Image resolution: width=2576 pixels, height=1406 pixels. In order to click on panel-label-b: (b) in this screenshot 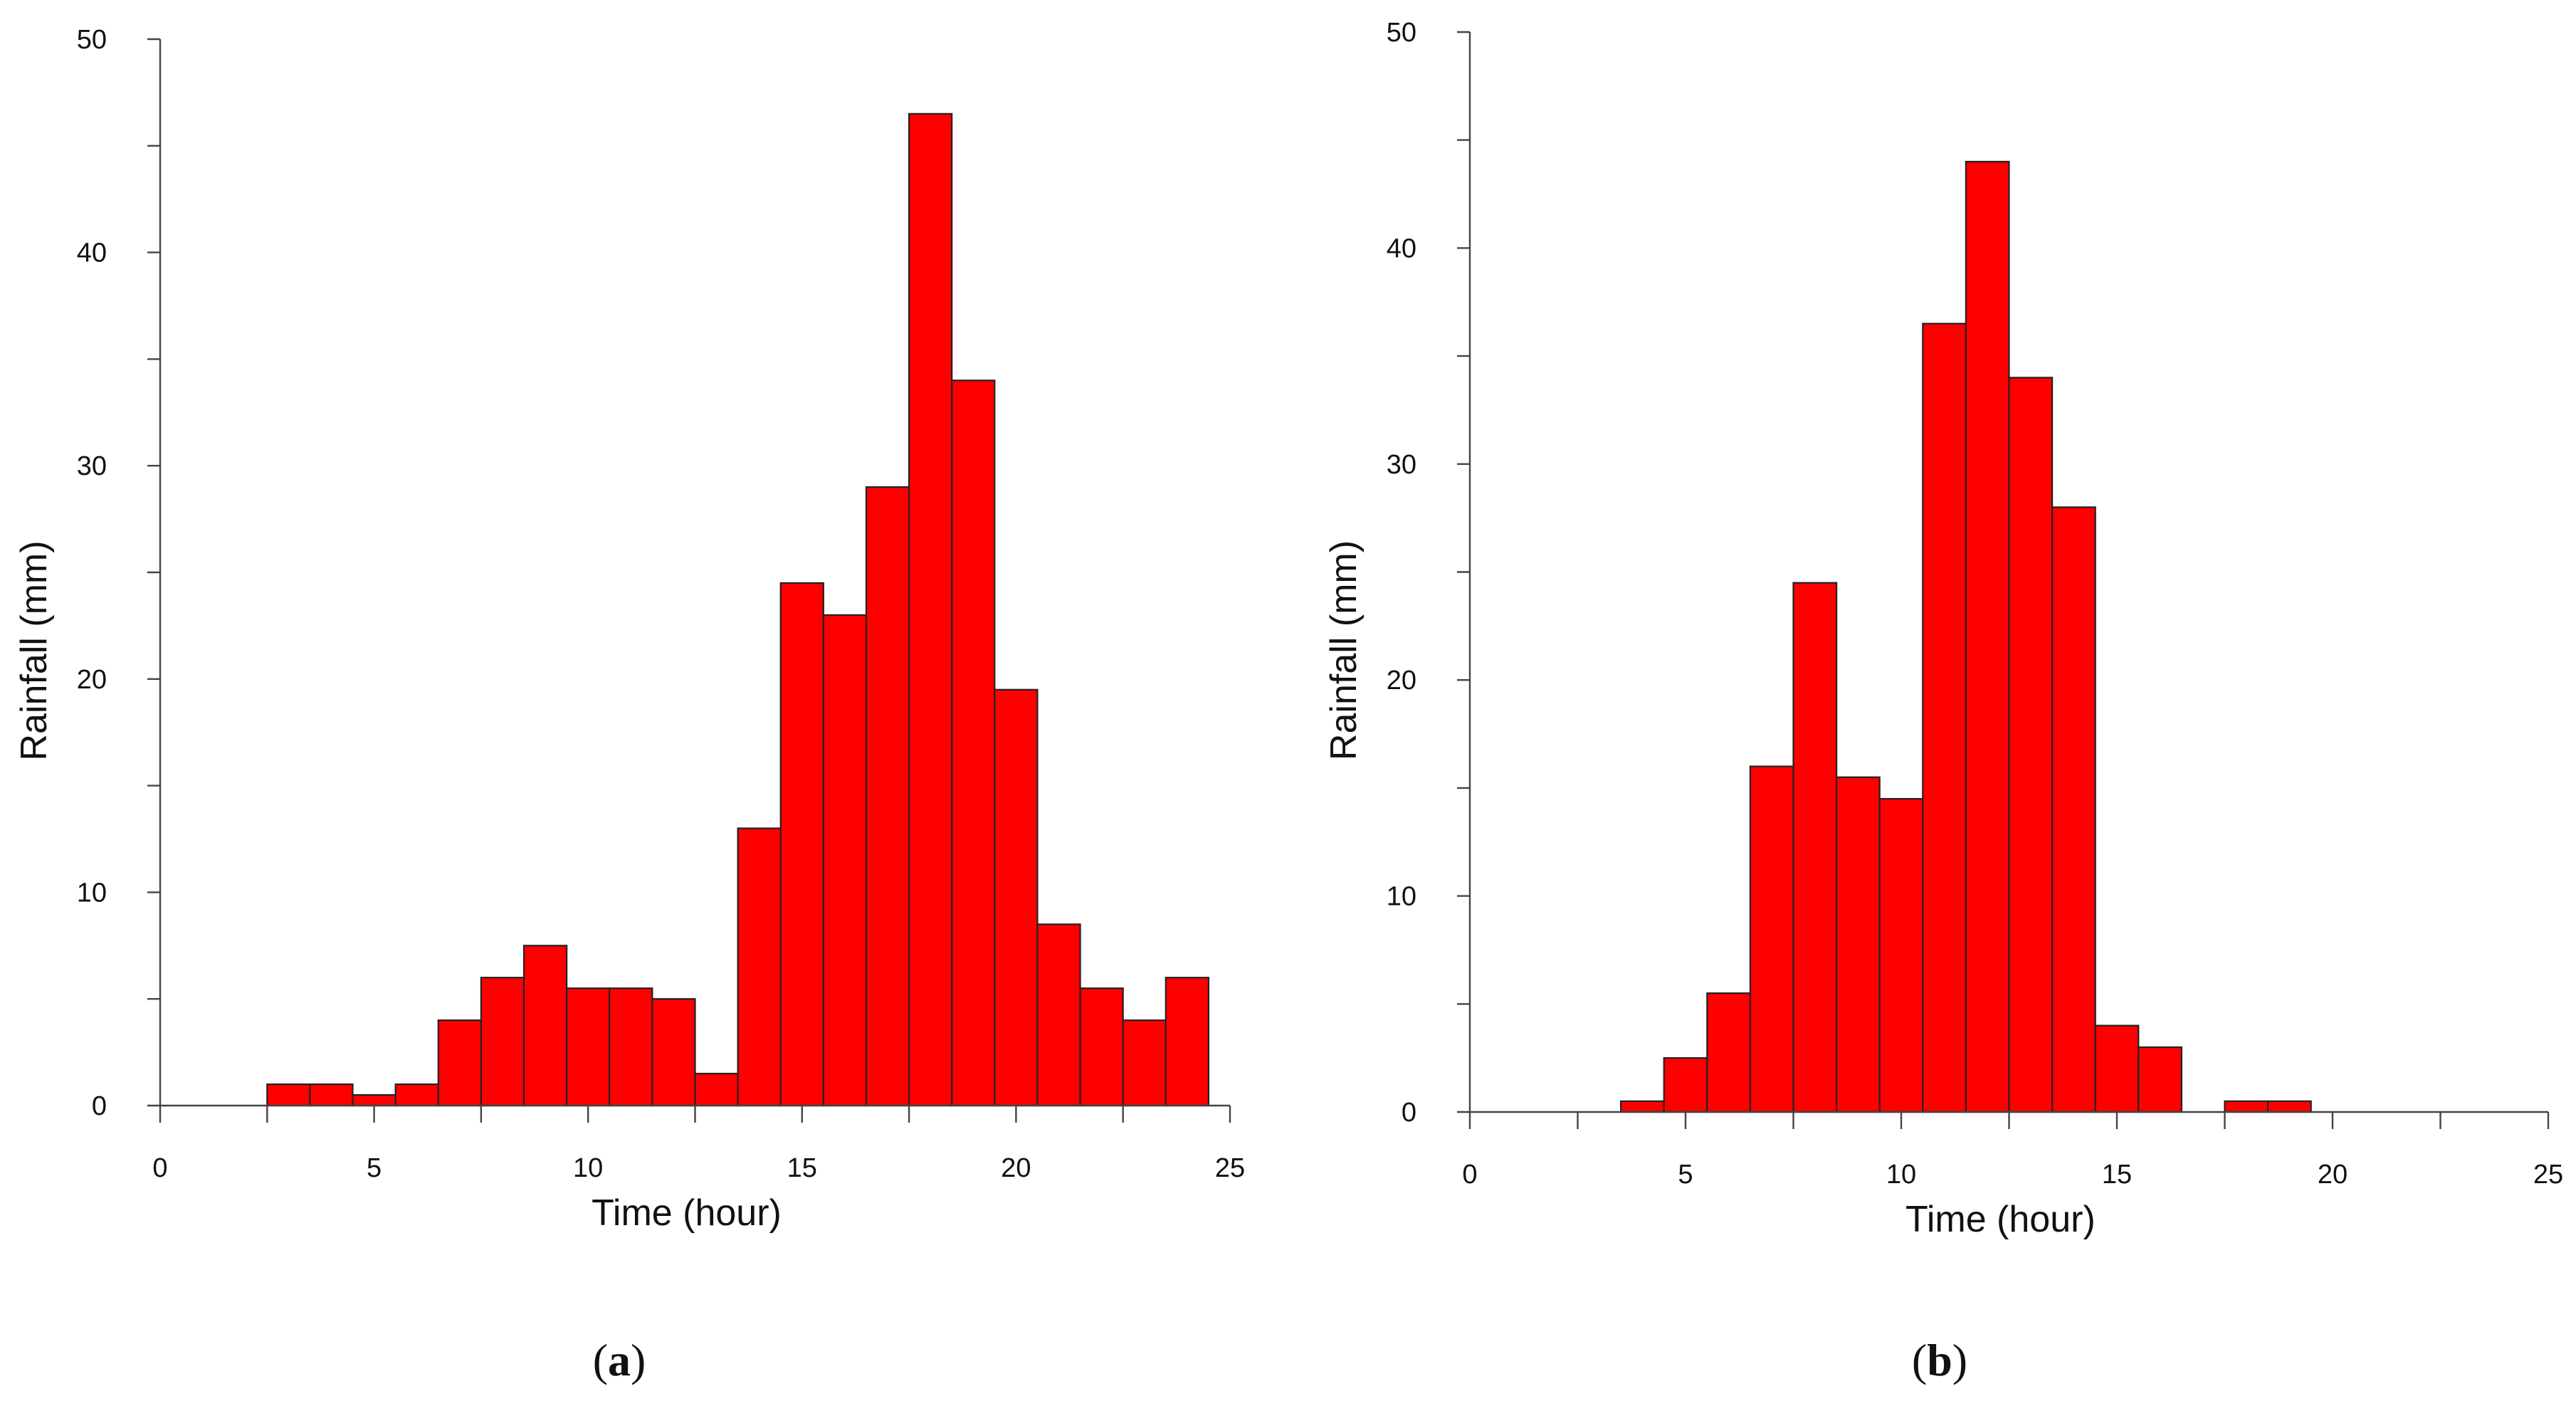, I will do `click(1940, 1360)`.